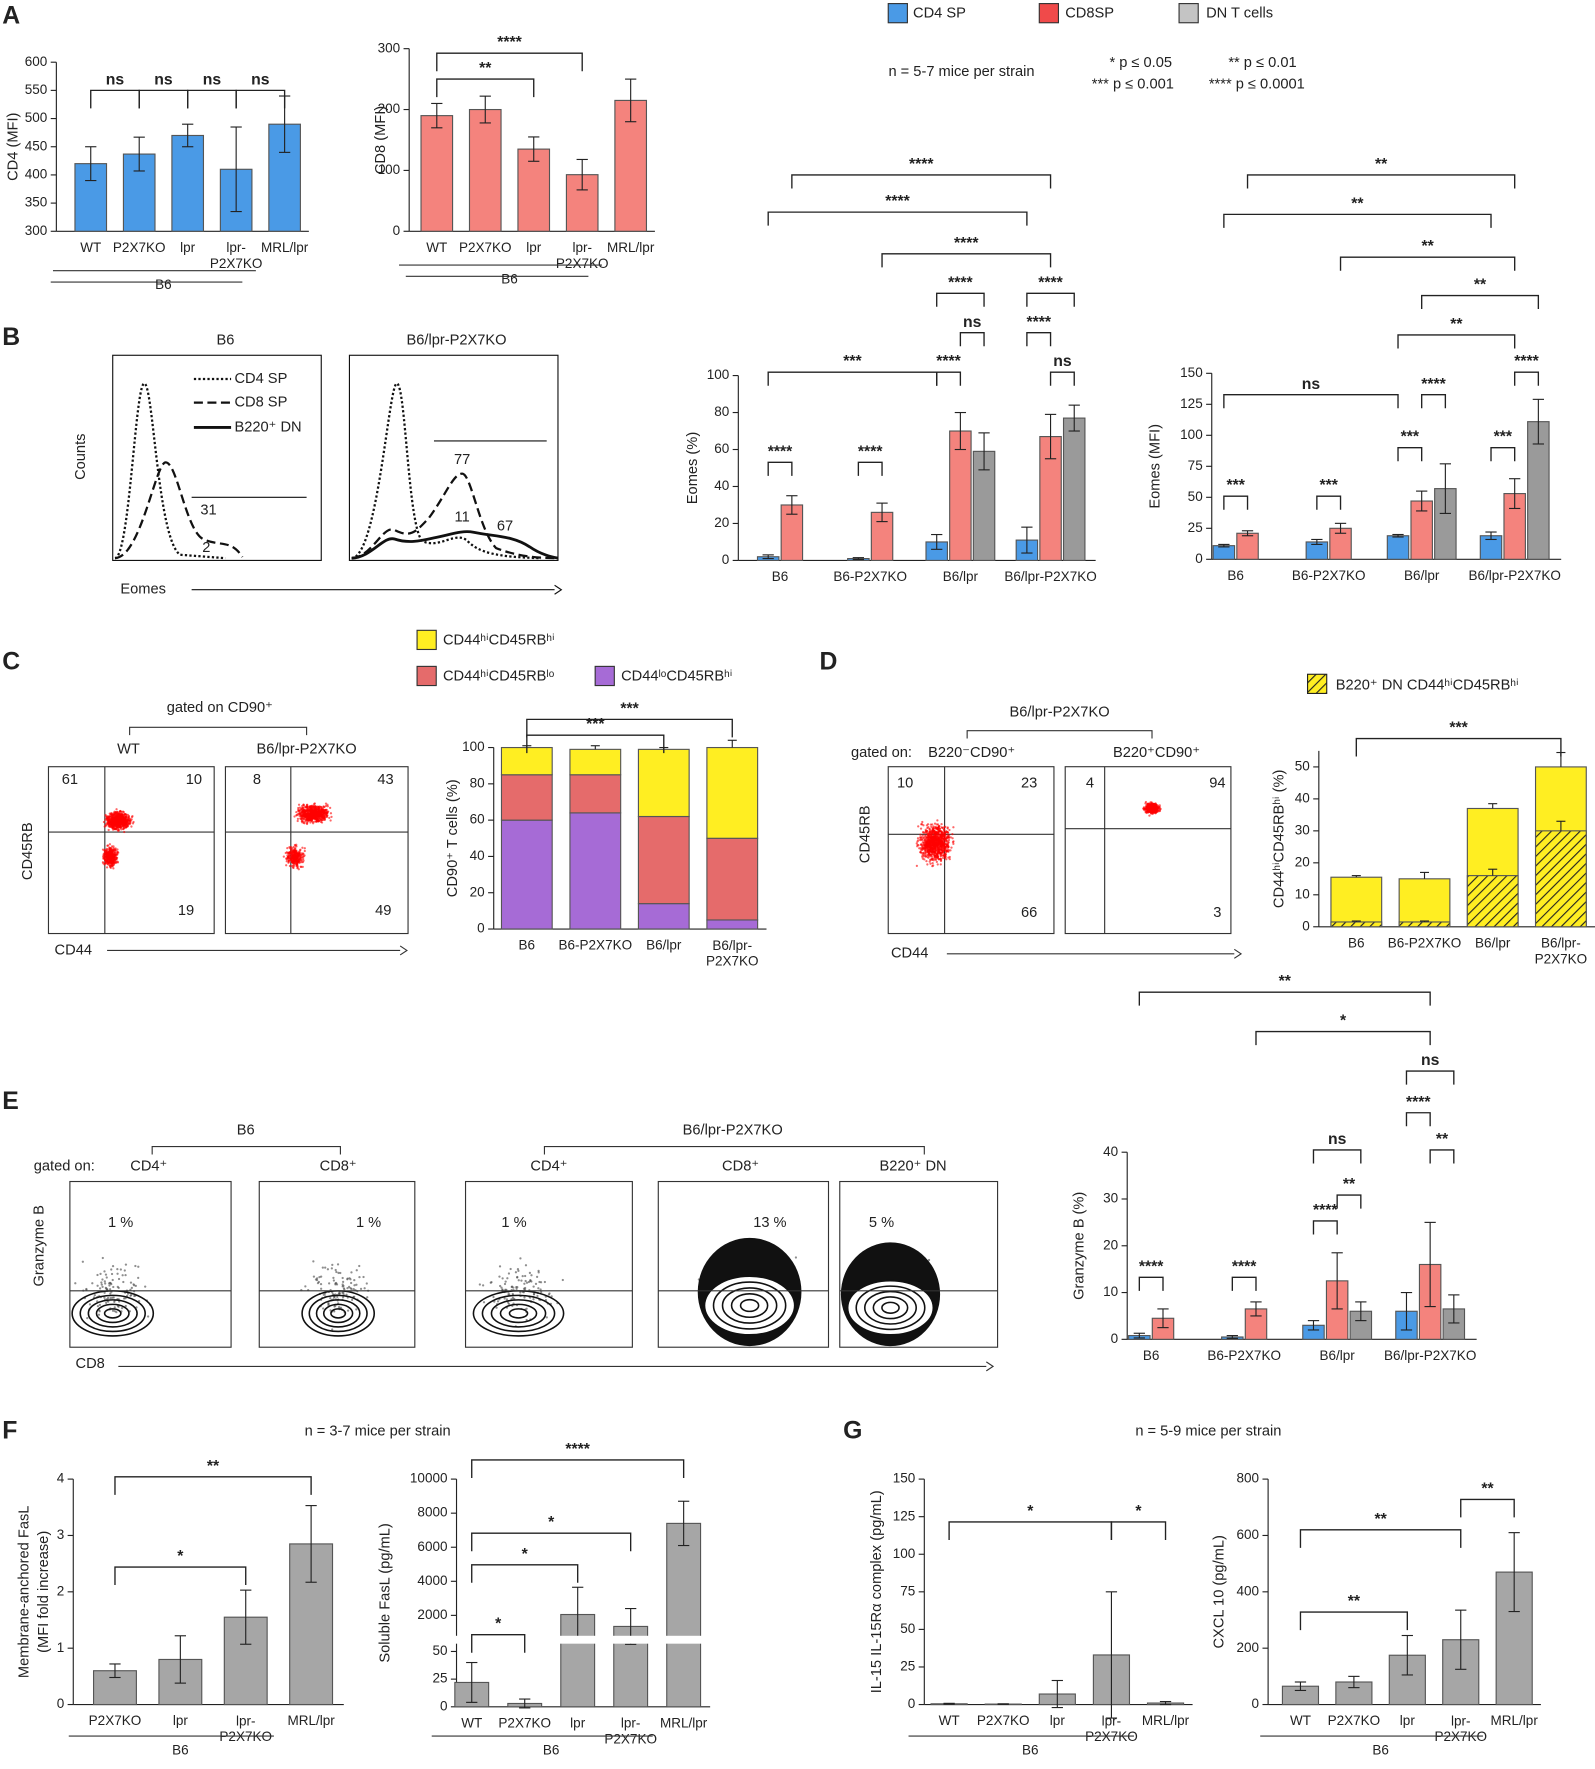 Image resolution: width=1595 pixels, height=1769 pixels. I want to click on flow-label: n = 3-7 mice per strain, so click(378, 1432).